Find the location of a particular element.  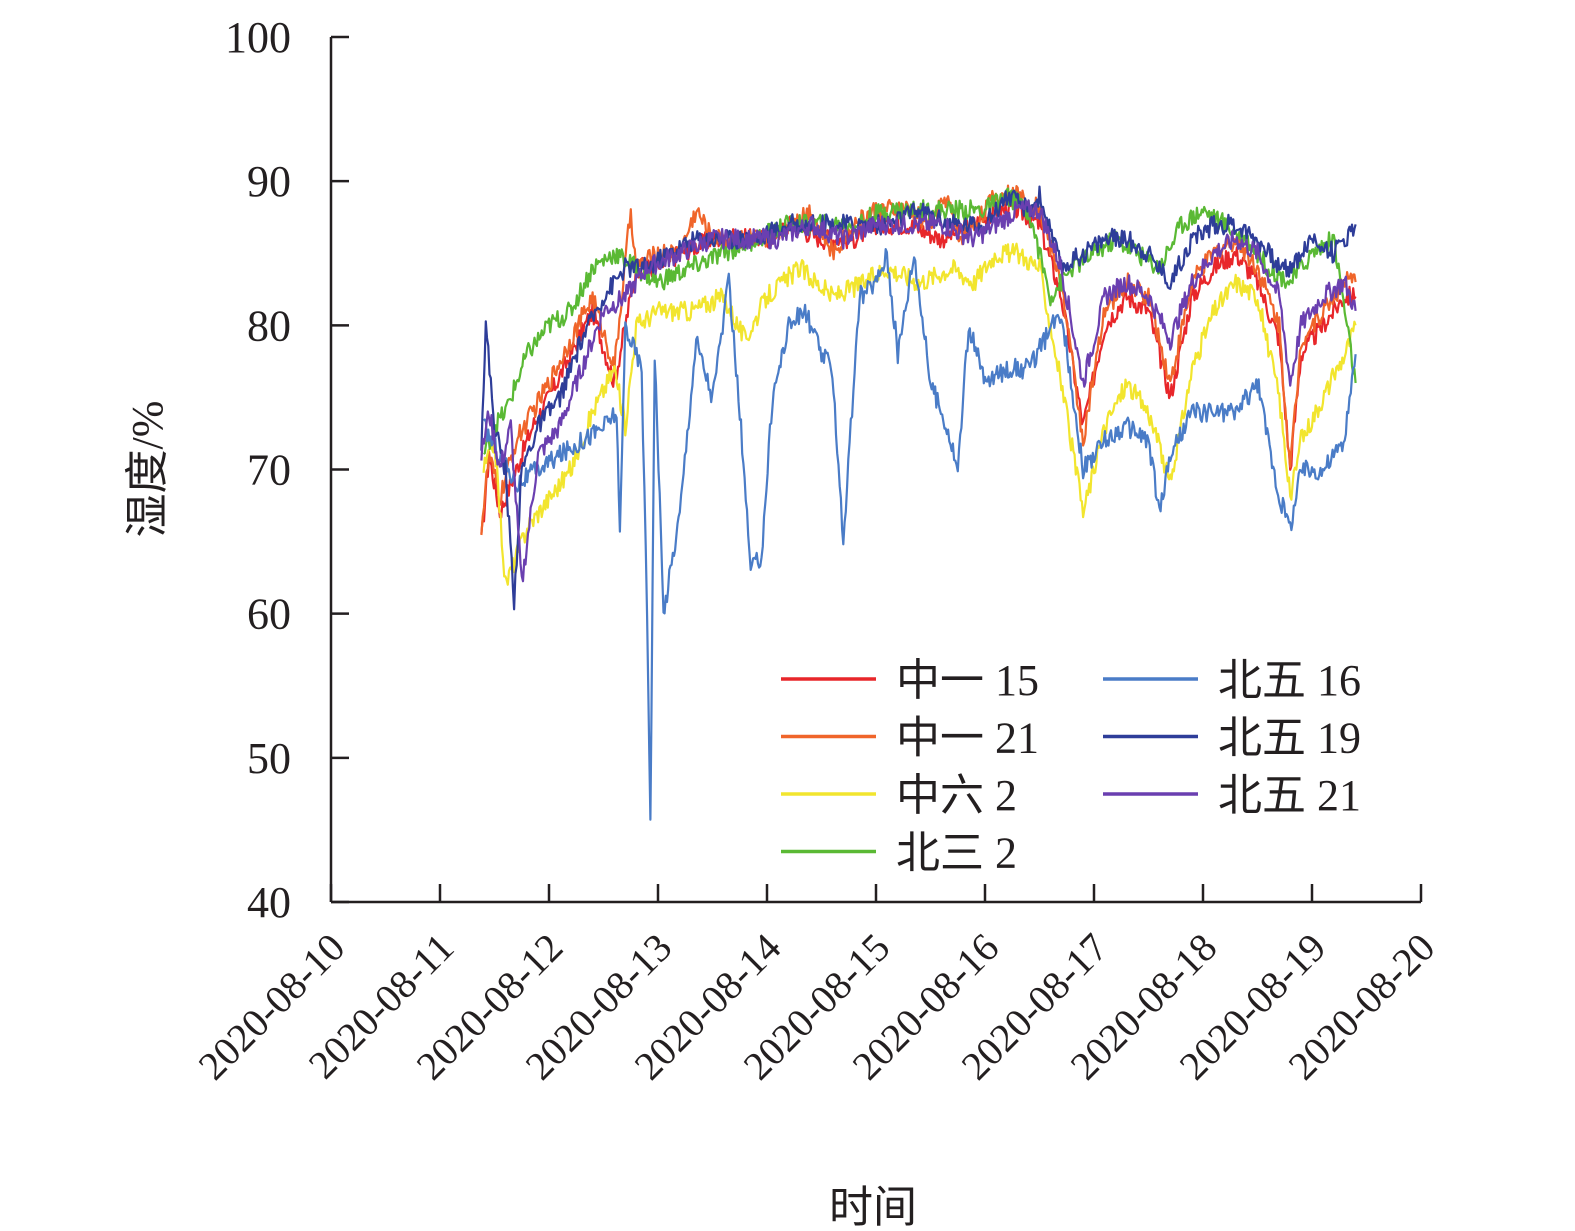

y-tick-label: 90 is located at coordinates (269, 181).